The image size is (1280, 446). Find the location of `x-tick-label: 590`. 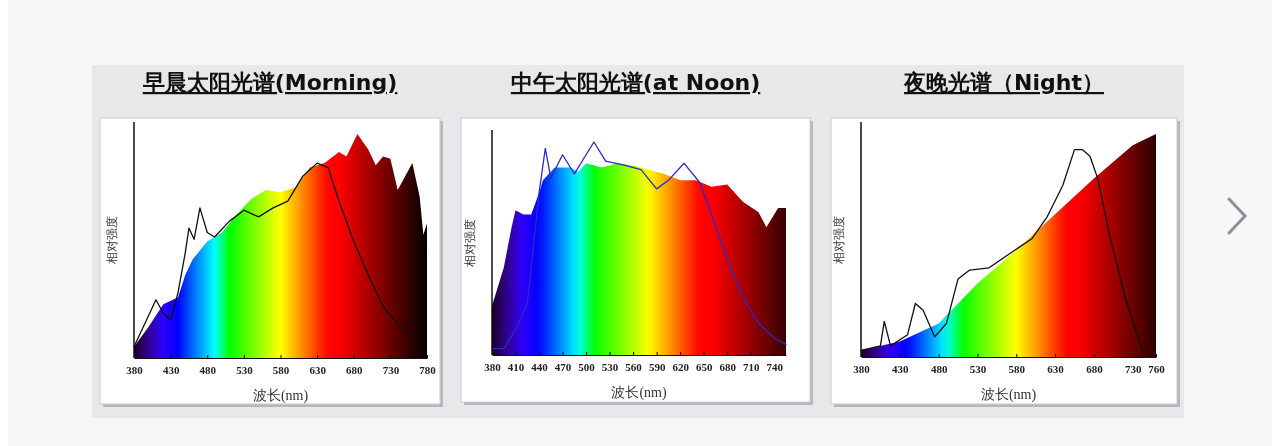

x-tick-label: 590 is located at coordinates (657, 366).